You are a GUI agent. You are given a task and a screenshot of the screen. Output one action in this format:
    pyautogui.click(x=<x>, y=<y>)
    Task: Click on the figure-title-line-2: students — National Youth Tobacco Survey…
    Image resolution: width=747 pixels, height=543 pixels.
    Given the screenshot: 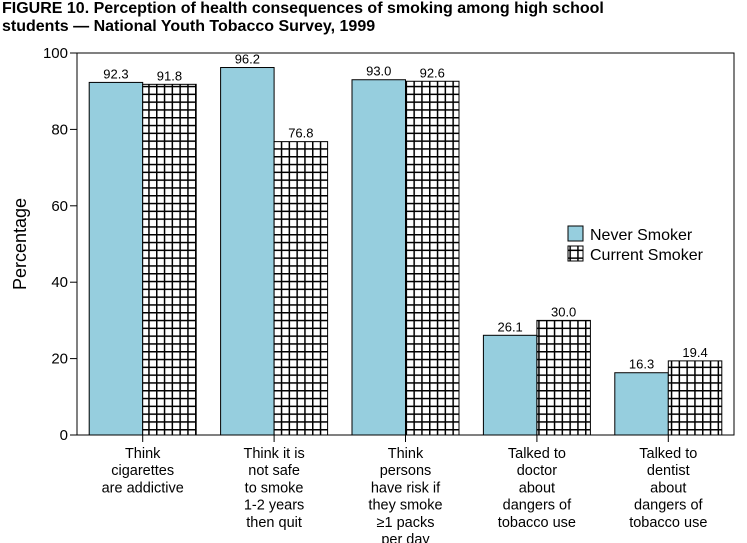 What is the action you would take?
    pyautogui.click(x=189, y=26)
    